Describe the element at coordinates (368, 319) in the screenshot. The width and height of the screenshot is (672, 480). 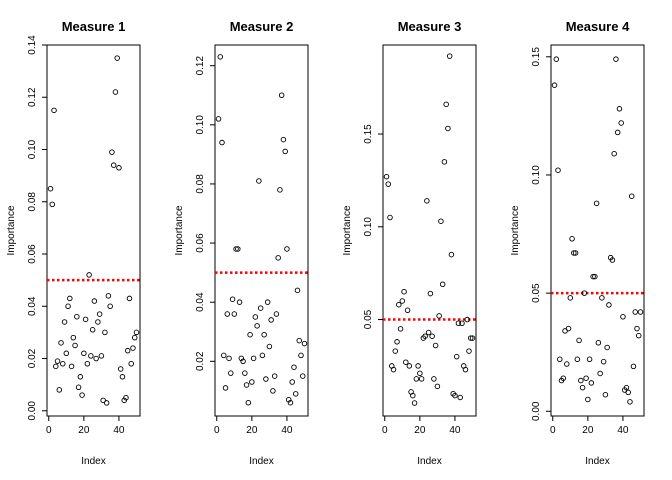
I see `y-tick-label: 0.05` at that location.